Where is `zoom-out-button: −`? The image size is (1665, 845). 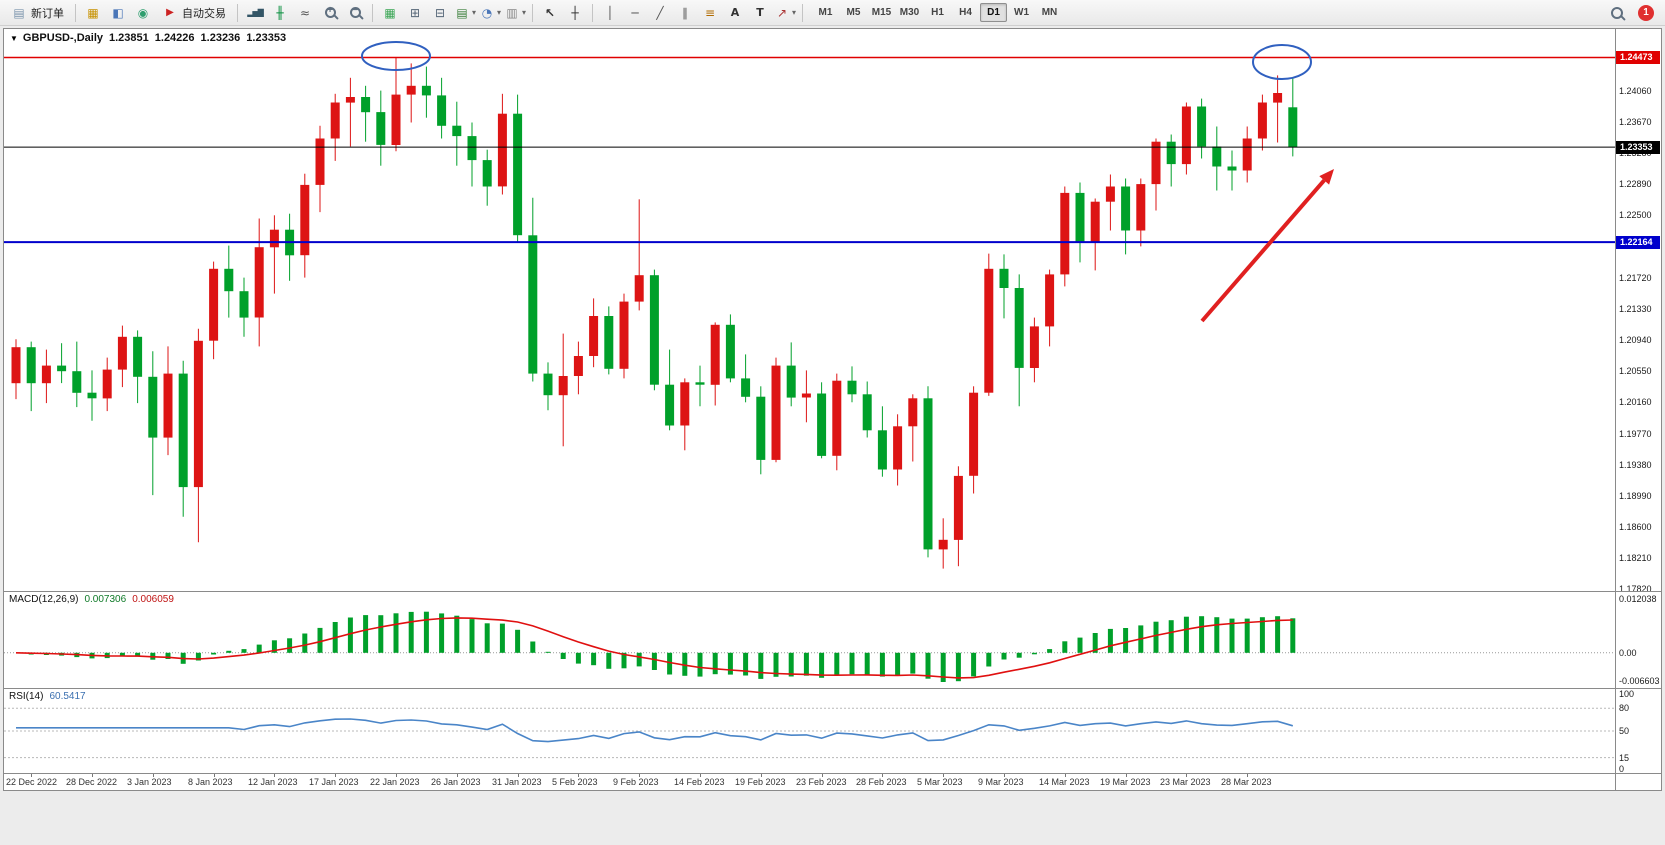
zoom-out-button: − is located at coordinates (355, 13).